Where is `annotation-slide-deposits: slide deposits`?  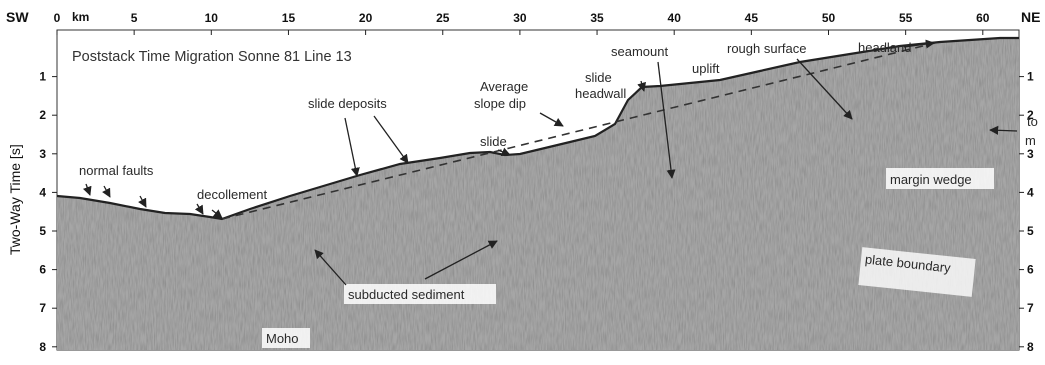
annotation-slide-deposits: slide deposits is located at coordinates (358, 136).